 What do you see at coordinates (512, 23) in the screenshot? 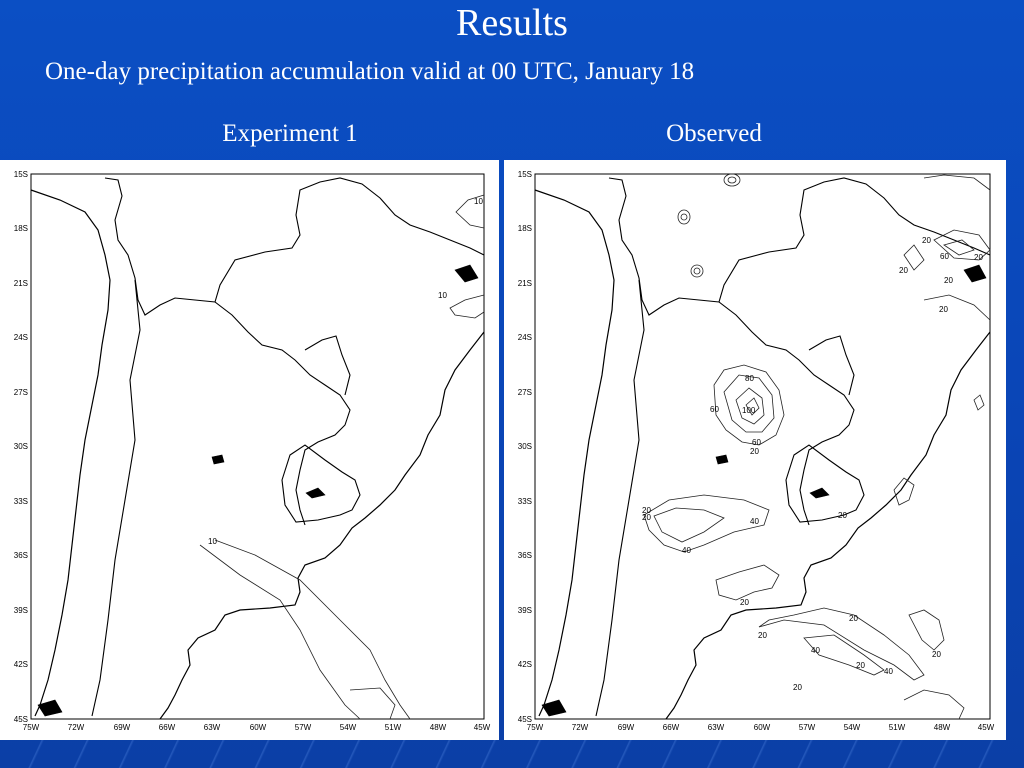
I see `slide-title: Results` at bounding box center [512, 23].